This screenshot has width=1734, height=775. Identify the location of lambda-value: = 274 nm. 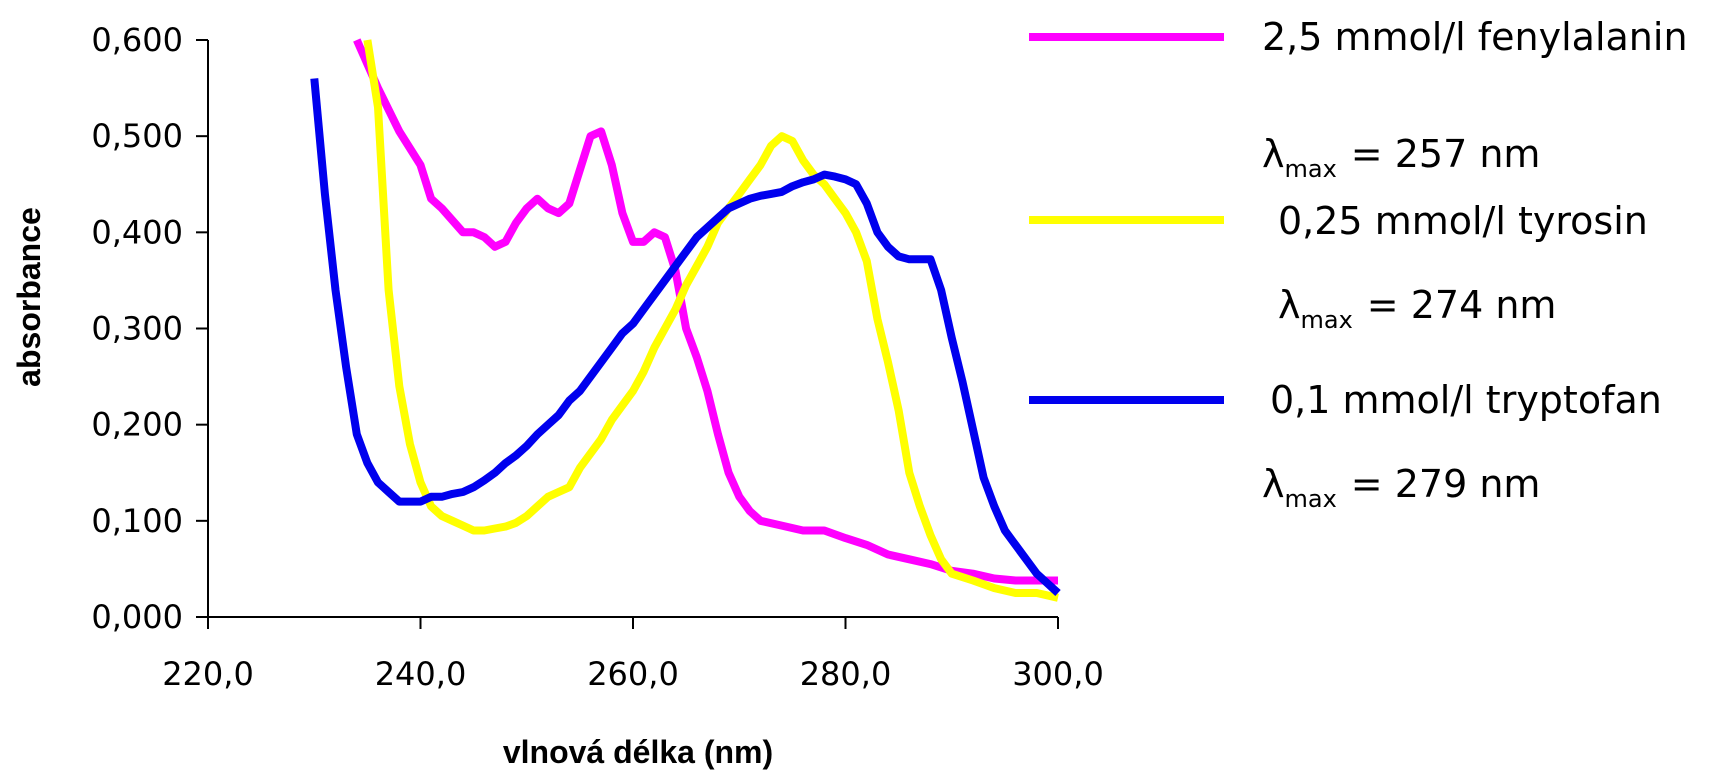
(1462, 305).